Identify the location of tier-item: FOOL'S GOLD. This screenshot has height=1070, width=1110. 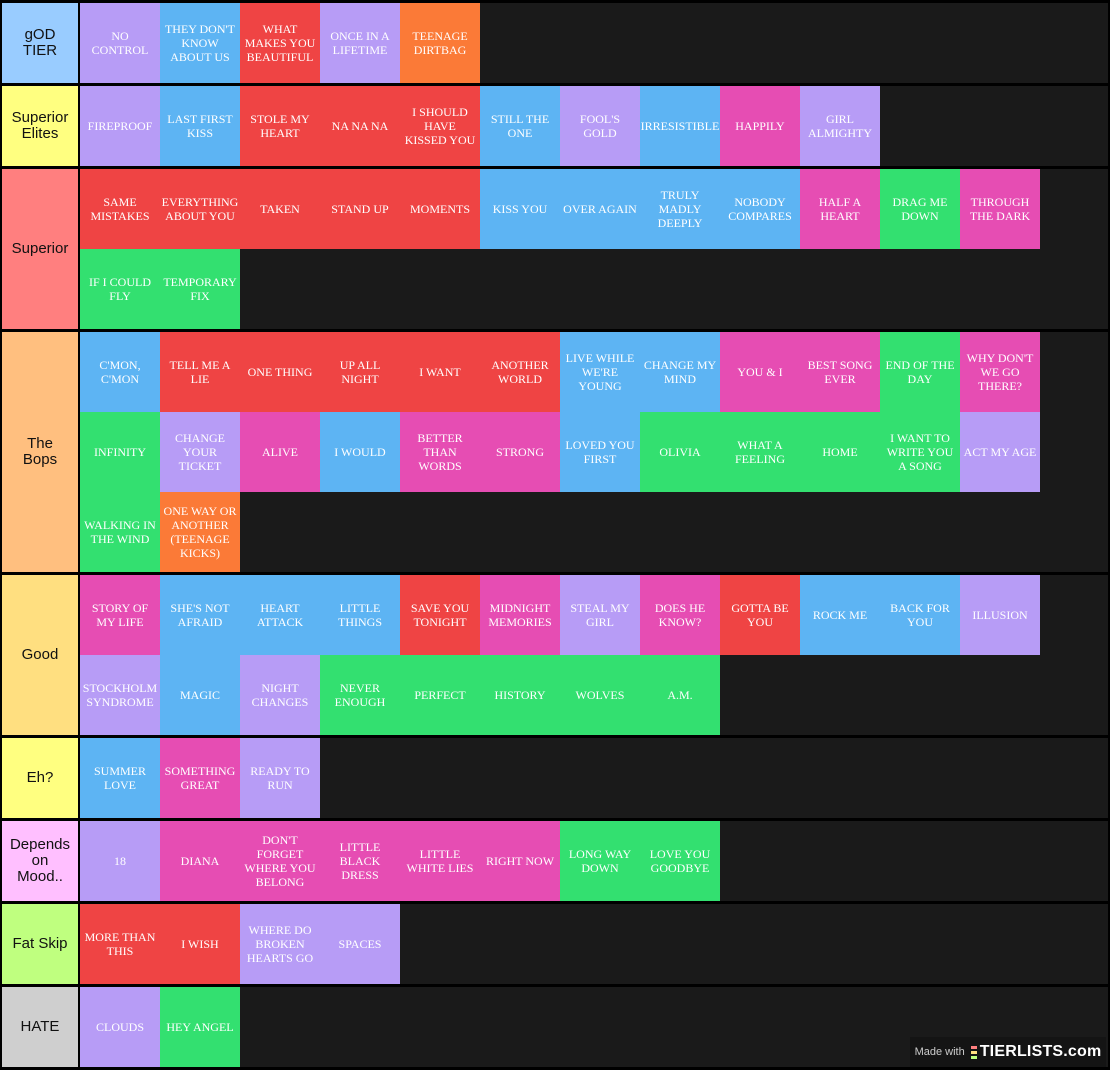
(600, 126).